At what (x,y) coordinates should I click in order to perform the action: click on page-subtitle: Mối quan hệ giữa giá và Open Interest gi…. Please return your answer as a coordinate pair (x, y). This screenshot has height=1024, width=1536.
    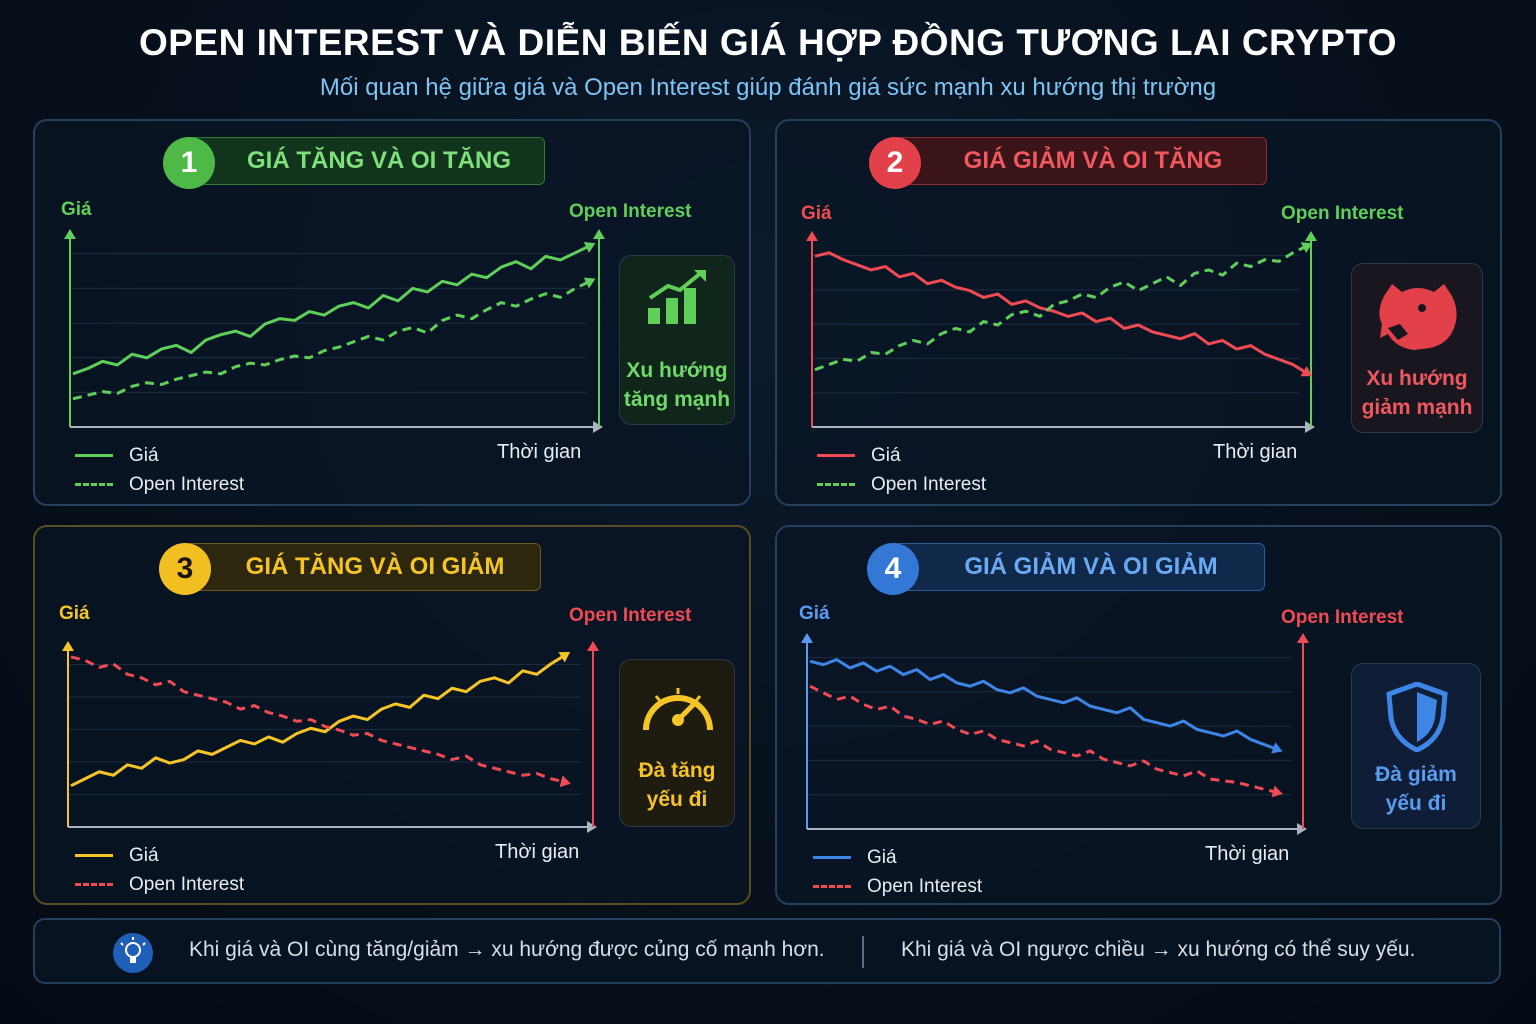
    Looking at the image, I should click on (768, 87).